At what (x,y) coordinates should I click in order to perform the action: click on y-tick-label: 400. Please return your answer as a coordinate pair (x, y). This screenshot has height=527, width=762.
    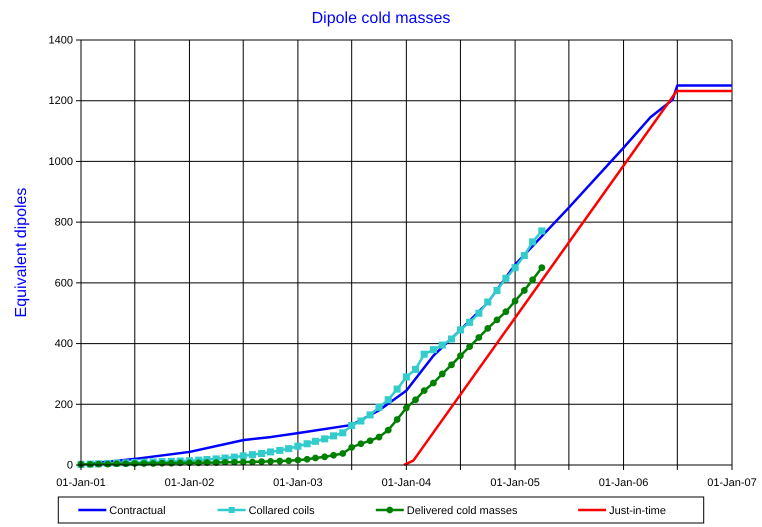
    Looking at the image, I should click on (63, 344).